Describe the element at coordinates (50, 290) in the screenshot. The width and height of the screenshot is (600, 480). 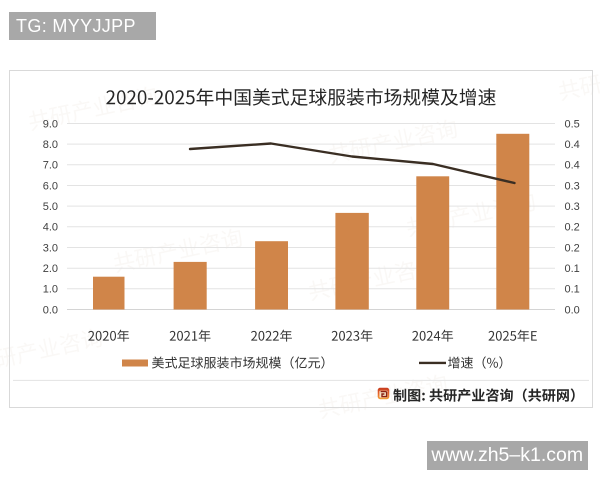
I see `svg-text: 1.0` at that location.